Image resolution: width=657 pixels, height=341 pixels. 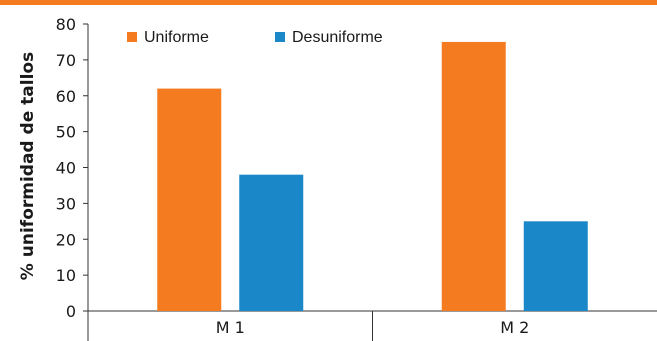 What do you see at coordinates (71, 311) in the screenshot?
I see `y-tick-label: 0` at bounding box center [71, 311].